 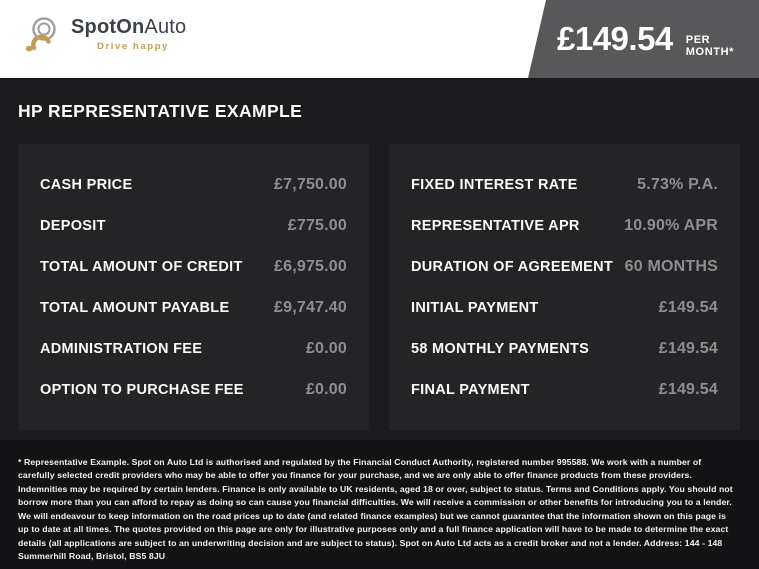 What do you see at coordinates (310, 266) in the screenshot?
I see `row-value: £6,975.00` at bounding box center [310, 266].